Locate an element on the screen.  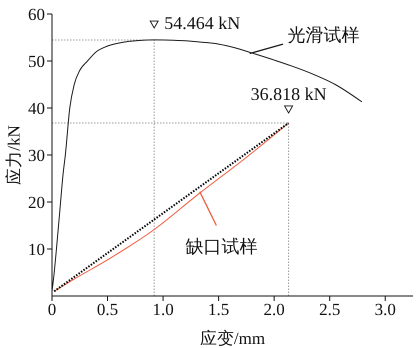
x-tick-label: 2.5 is located at coordinates (329, 310).